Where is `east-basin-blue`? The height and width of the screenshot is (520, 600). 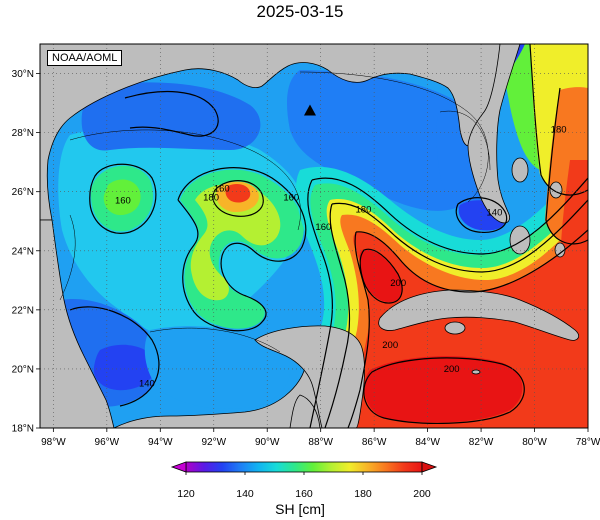
east-basin-blue is located at coordinates (389, 140).